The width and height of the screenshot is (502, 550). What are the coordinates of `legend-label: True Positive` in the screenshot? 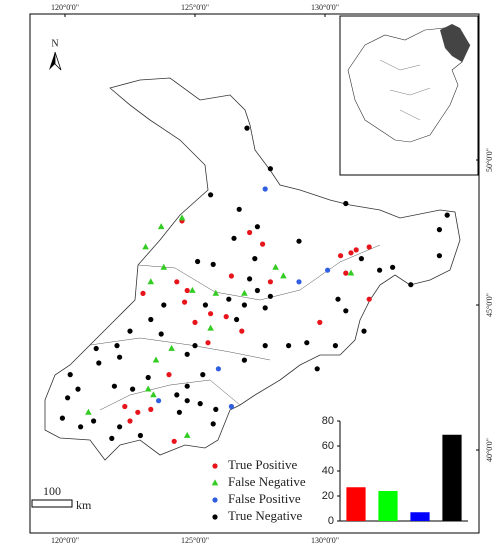 It's located at (262, 464).